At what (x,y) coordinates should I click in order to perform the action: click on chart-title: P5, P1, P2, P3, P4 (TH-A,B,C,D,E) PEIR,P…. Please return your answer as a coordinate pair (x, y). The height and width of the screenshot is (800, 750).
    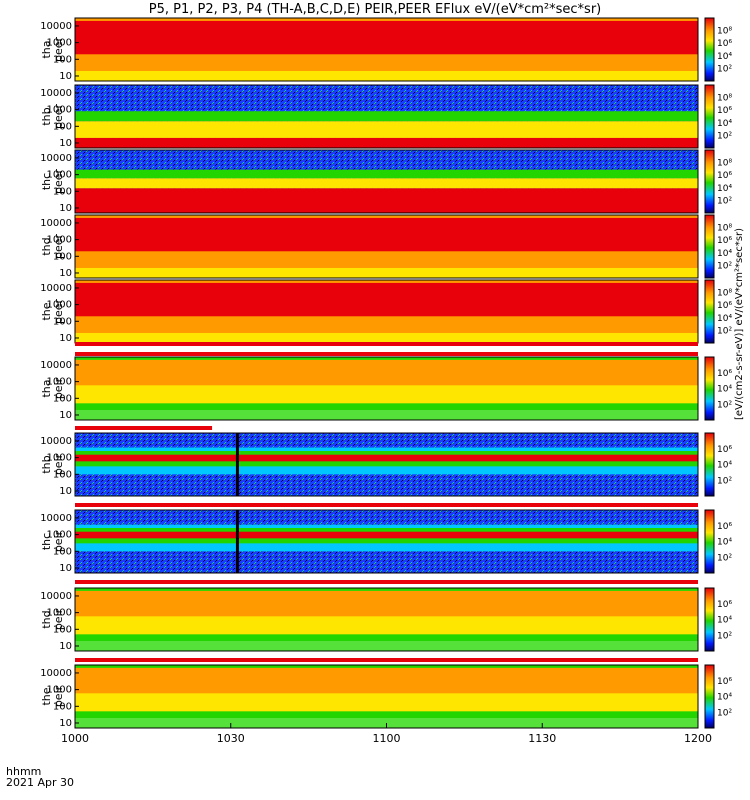
    Looking at the image, I should click on (375, 9).